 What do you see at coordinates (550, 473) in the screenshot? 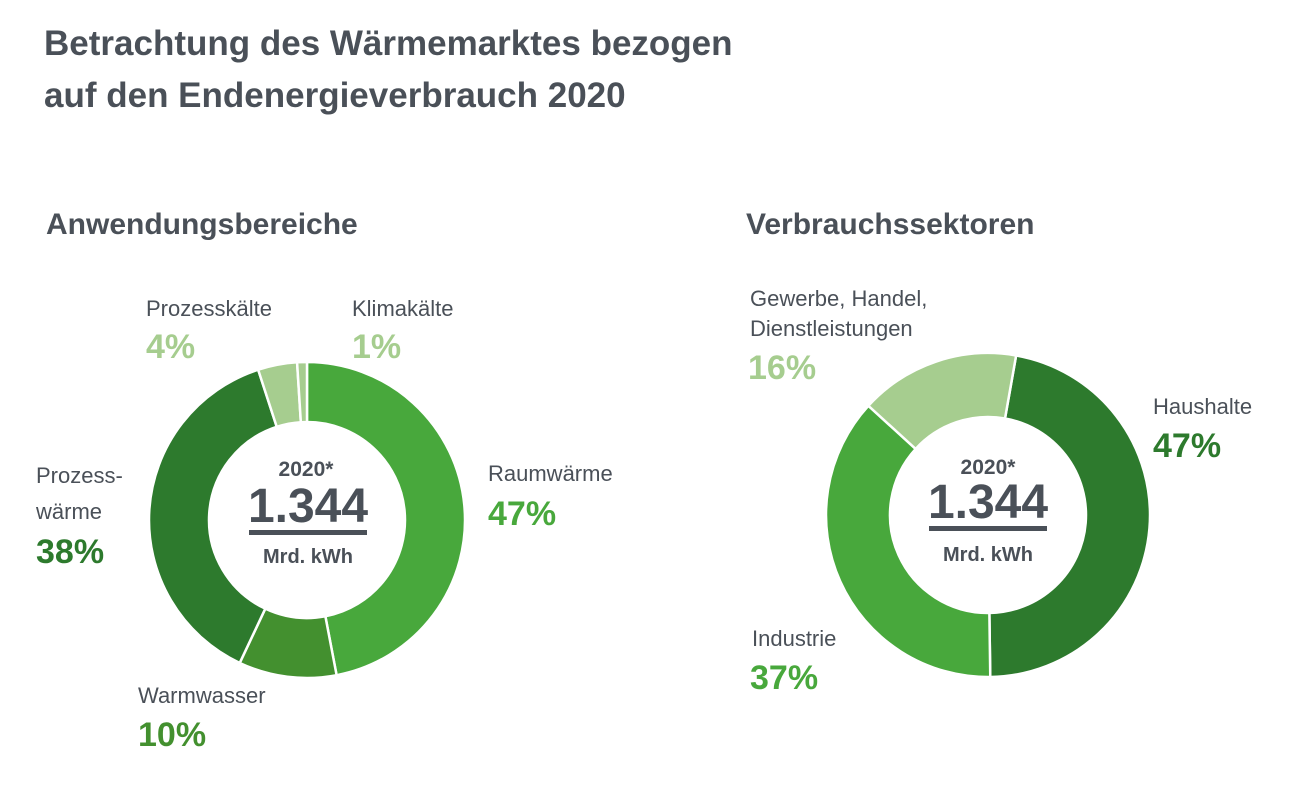
I see `label-raumwaerme: Raumwärme` at bounding box center [550, 473].